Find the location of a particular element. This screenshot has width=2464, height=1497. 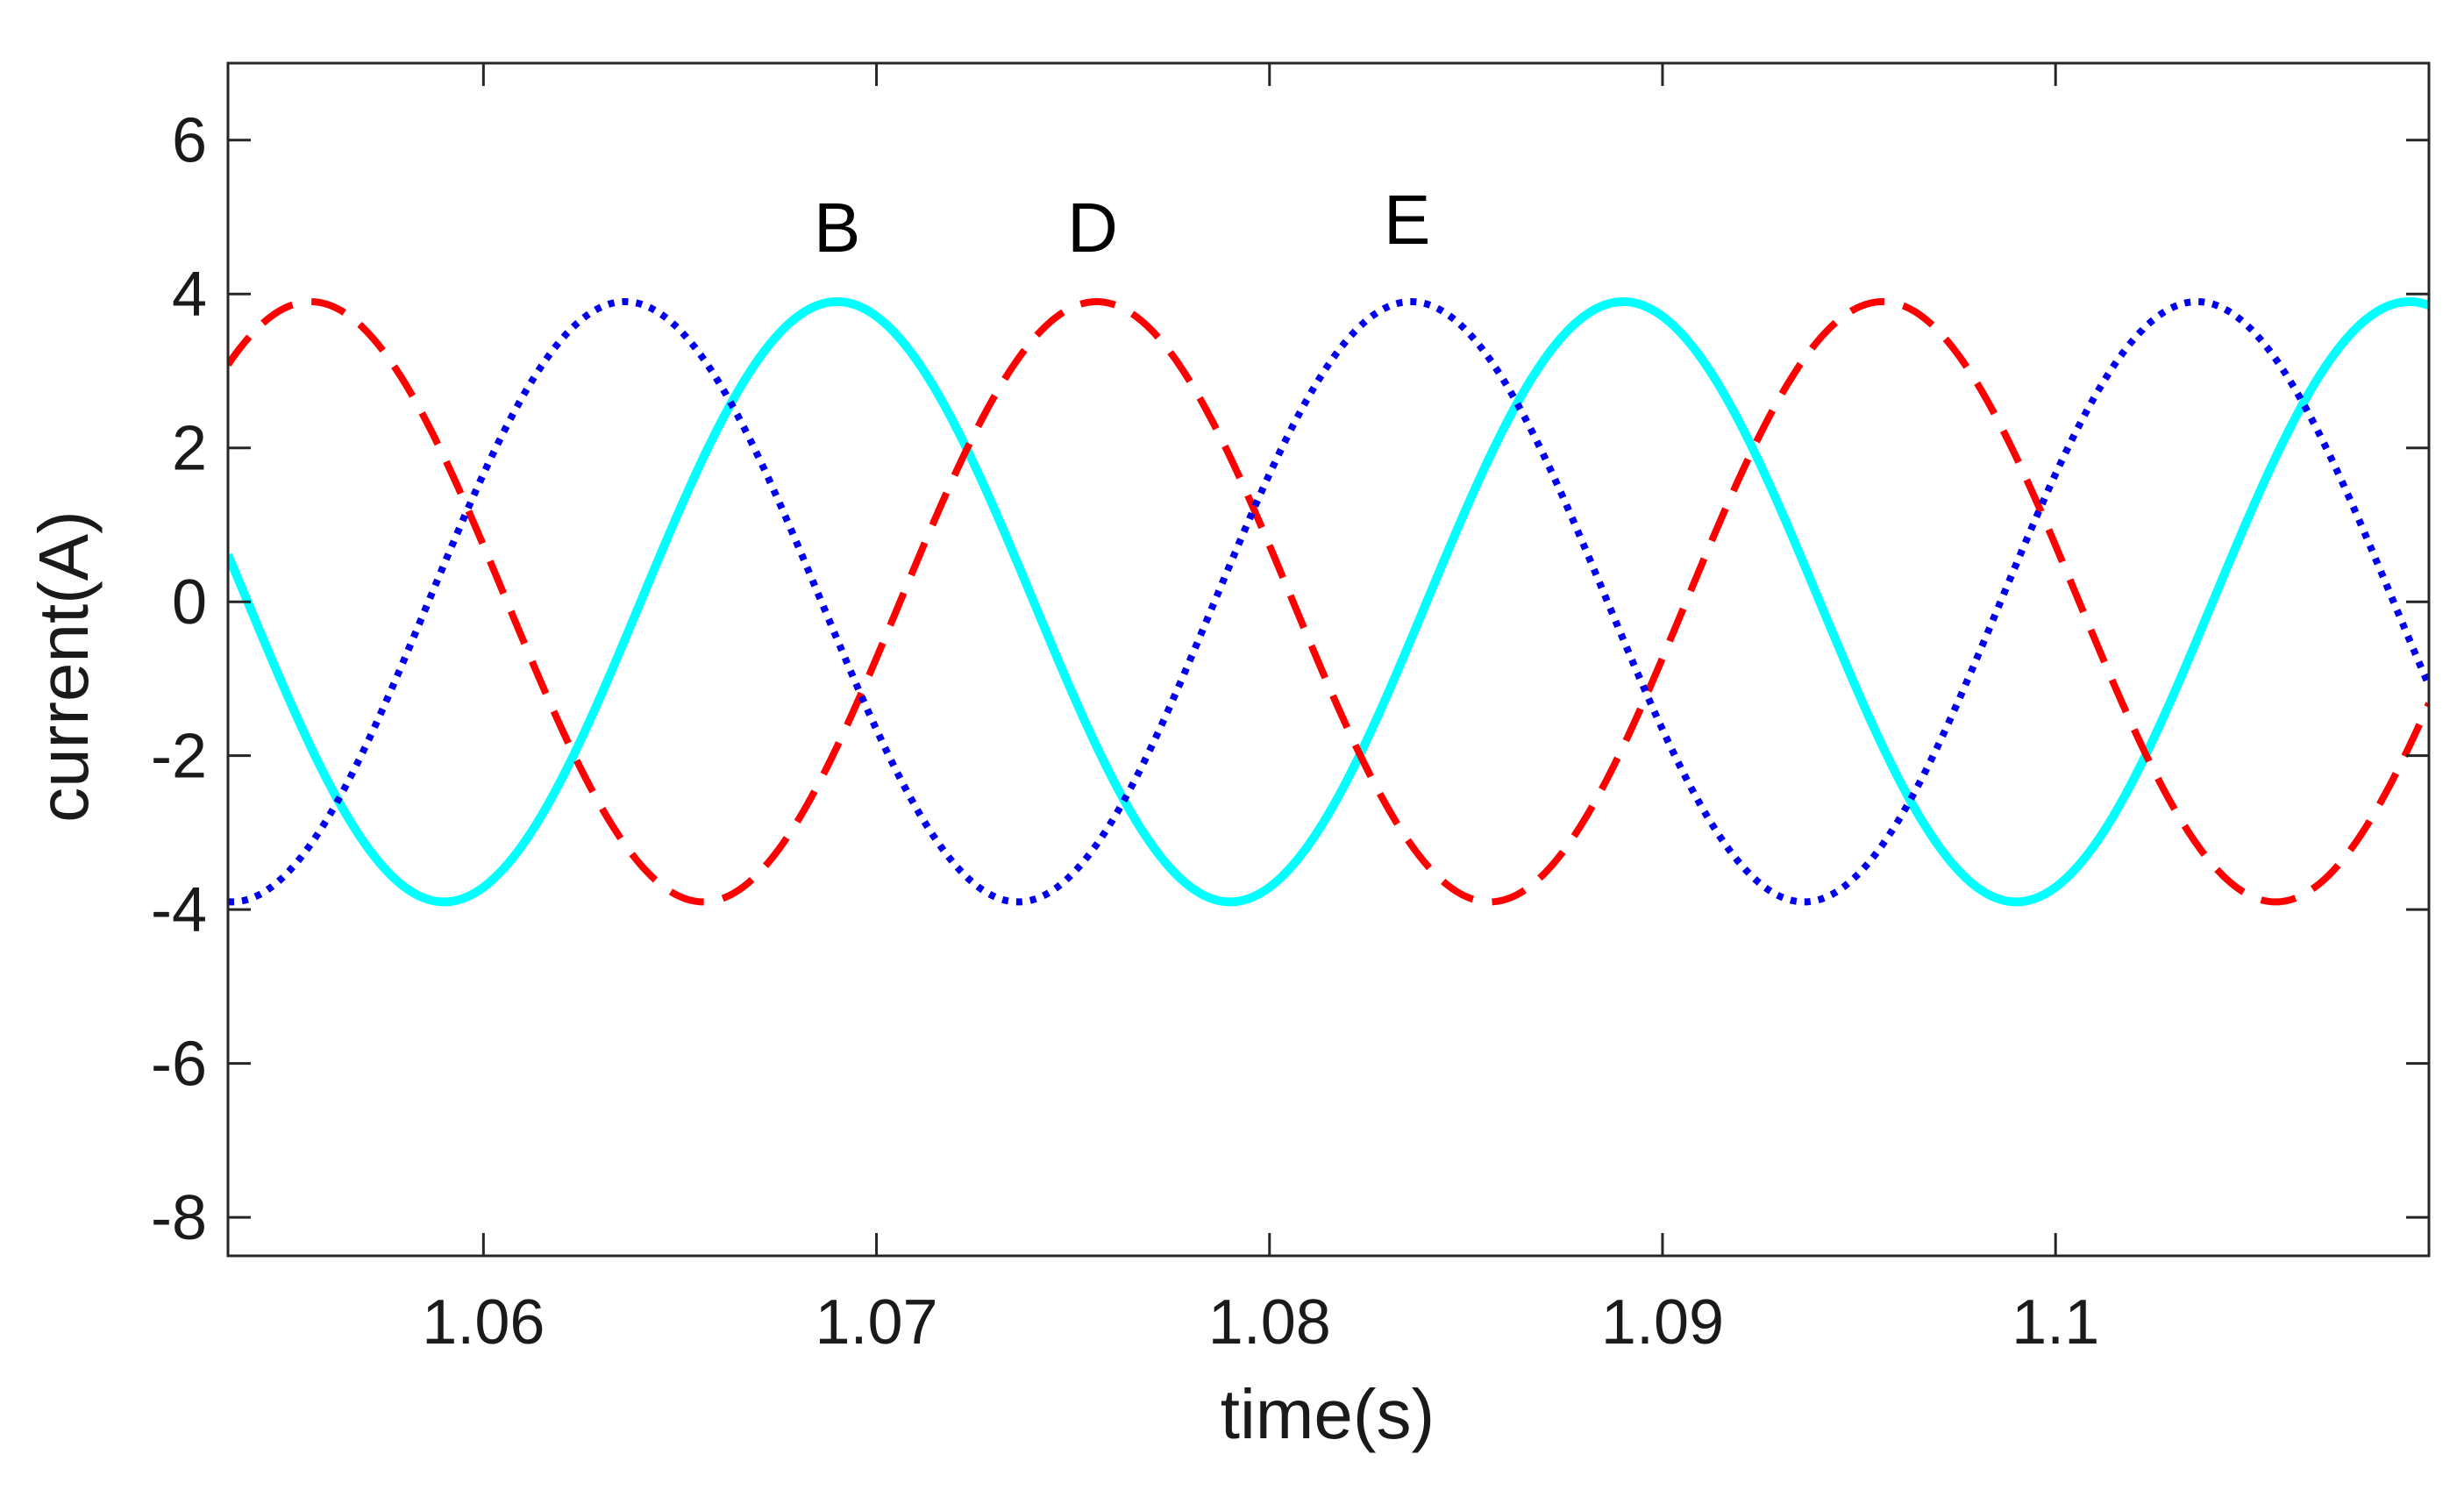

y-tick-label: -2 is located at coordinates (179, 757).